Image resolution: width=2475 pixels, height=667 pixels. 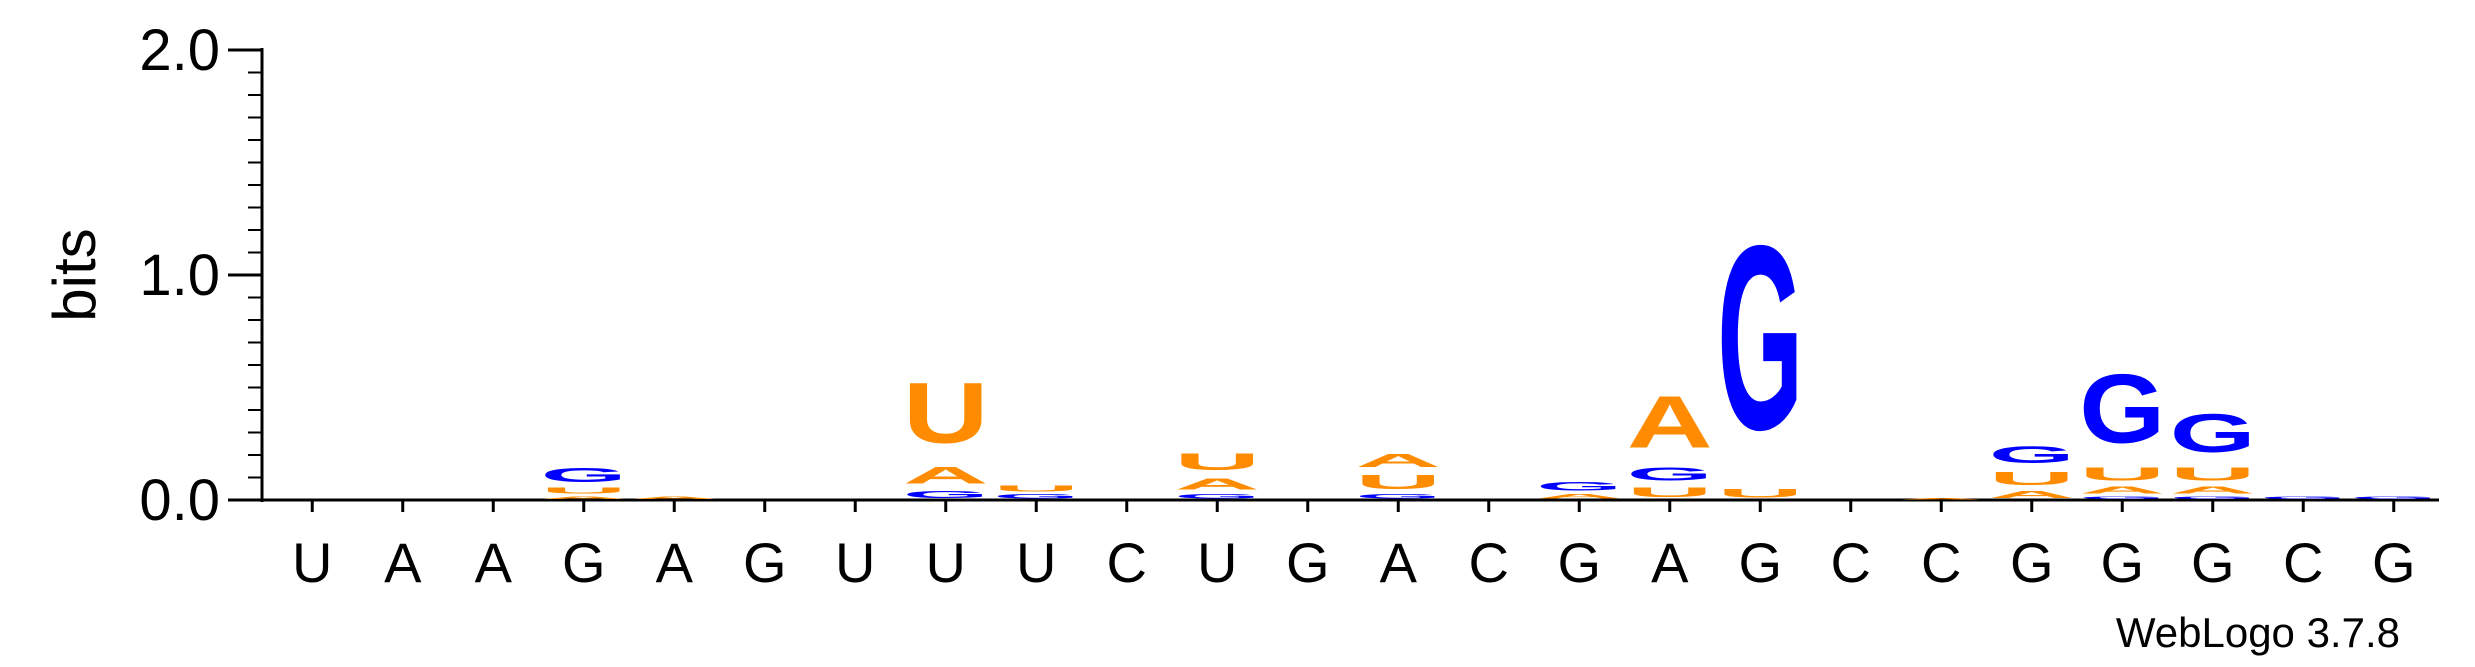 What do you see at coordinates (179, 500) in the screenshot?
I see `y-tick-label: 0.0` at bounding box center [179, 500].